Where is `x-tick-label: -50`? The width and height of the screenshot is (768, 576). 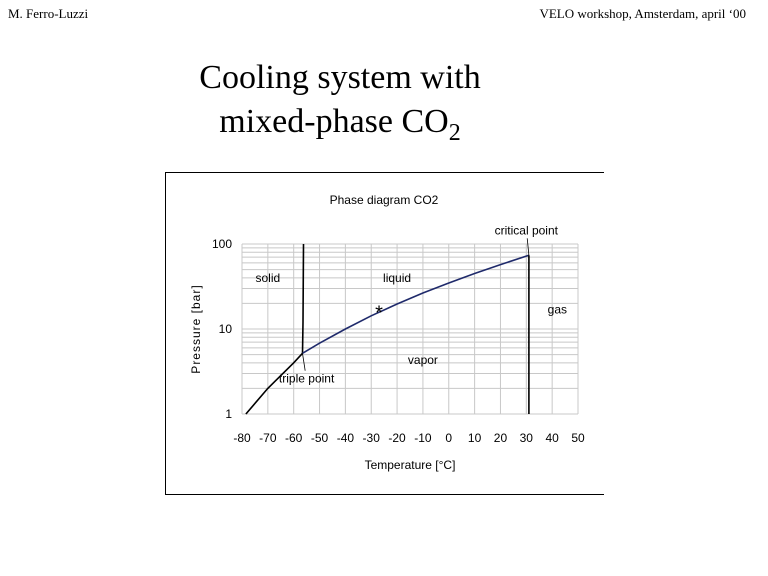 x-tick-label: -50 is located at coordinates (320, 438).